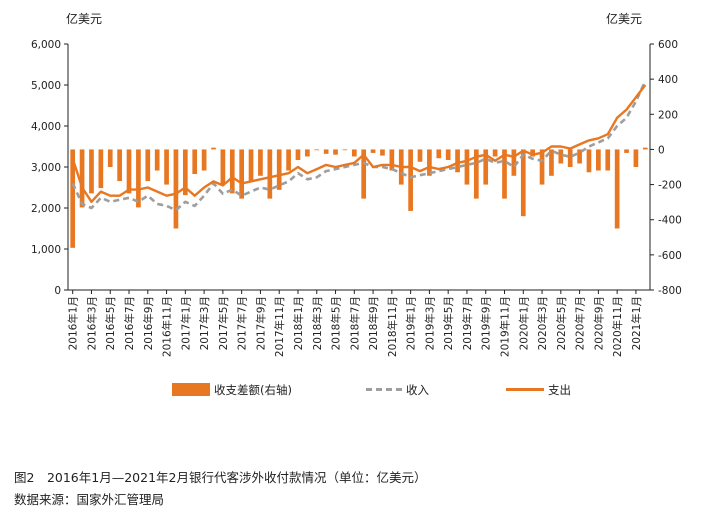 This screenshot has width=704, height=526. What do you see at coordinates (84, 18) in the screenshot?
I see `left-axis-unit: 亿美元` at bounding box center [84, 18].